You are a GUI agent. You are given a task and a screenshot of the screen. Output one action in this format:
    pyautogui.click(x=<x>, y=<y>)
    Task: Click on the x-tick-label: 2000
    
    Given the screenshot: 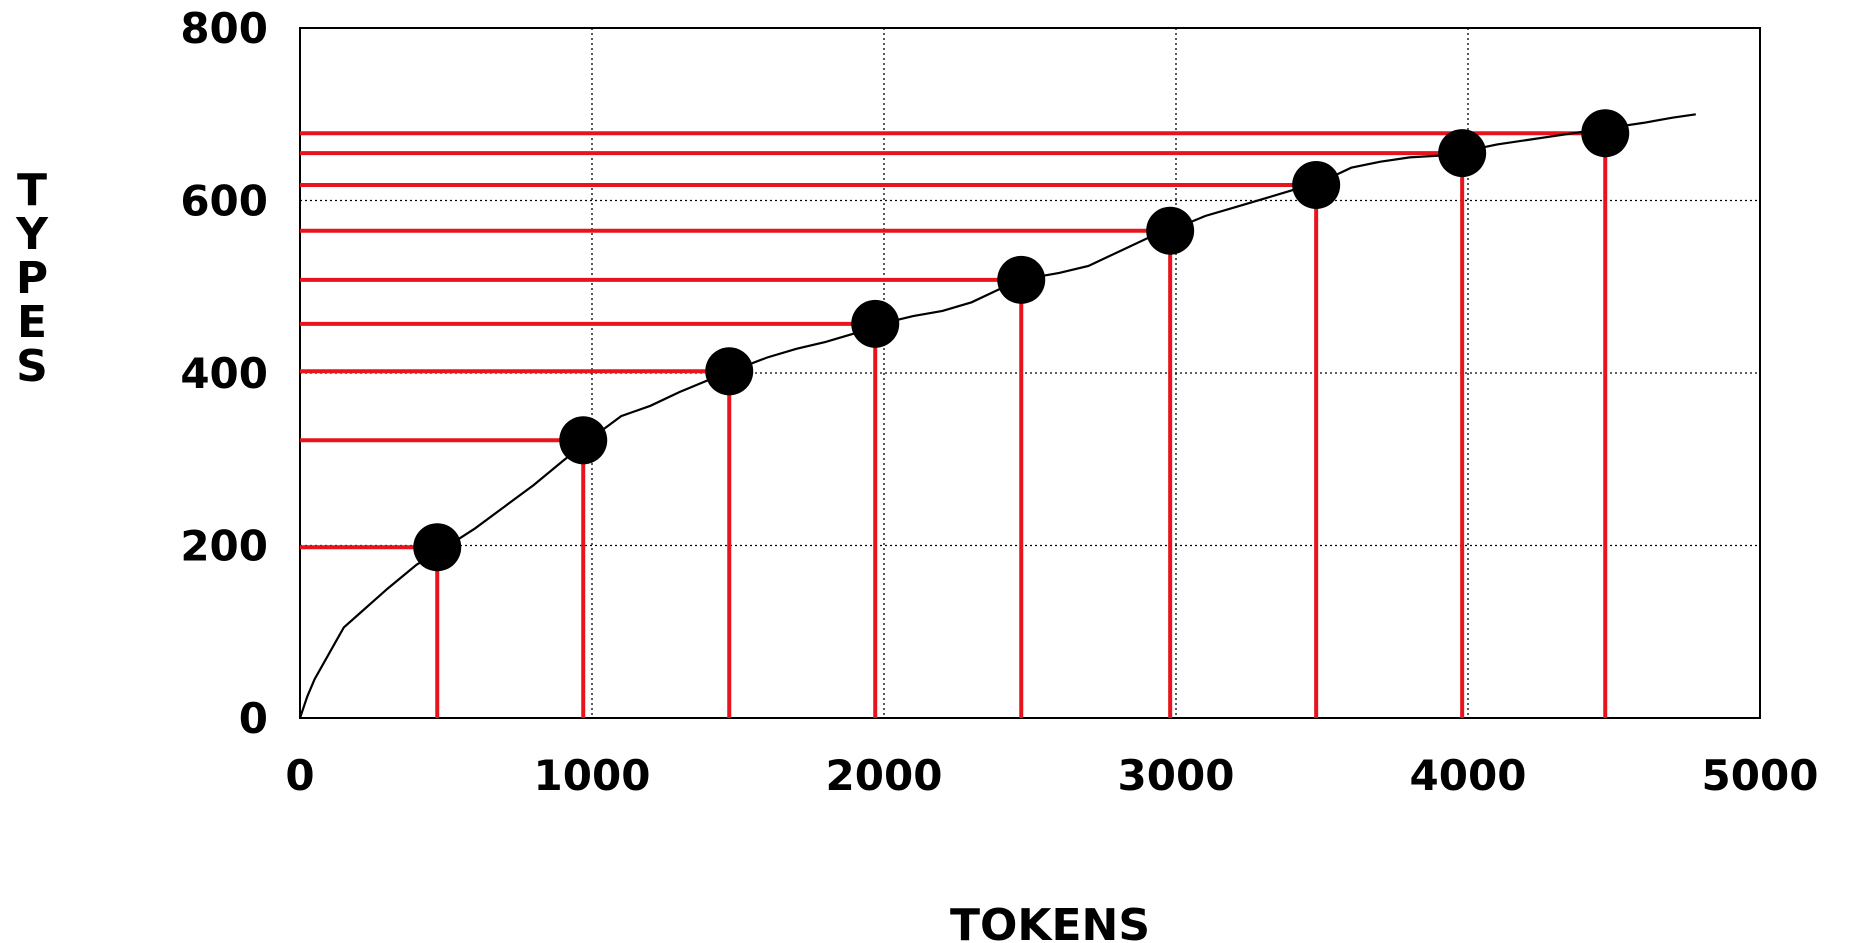 What is the action you would take?
    pyautogui.click(x=884, y=775)
    